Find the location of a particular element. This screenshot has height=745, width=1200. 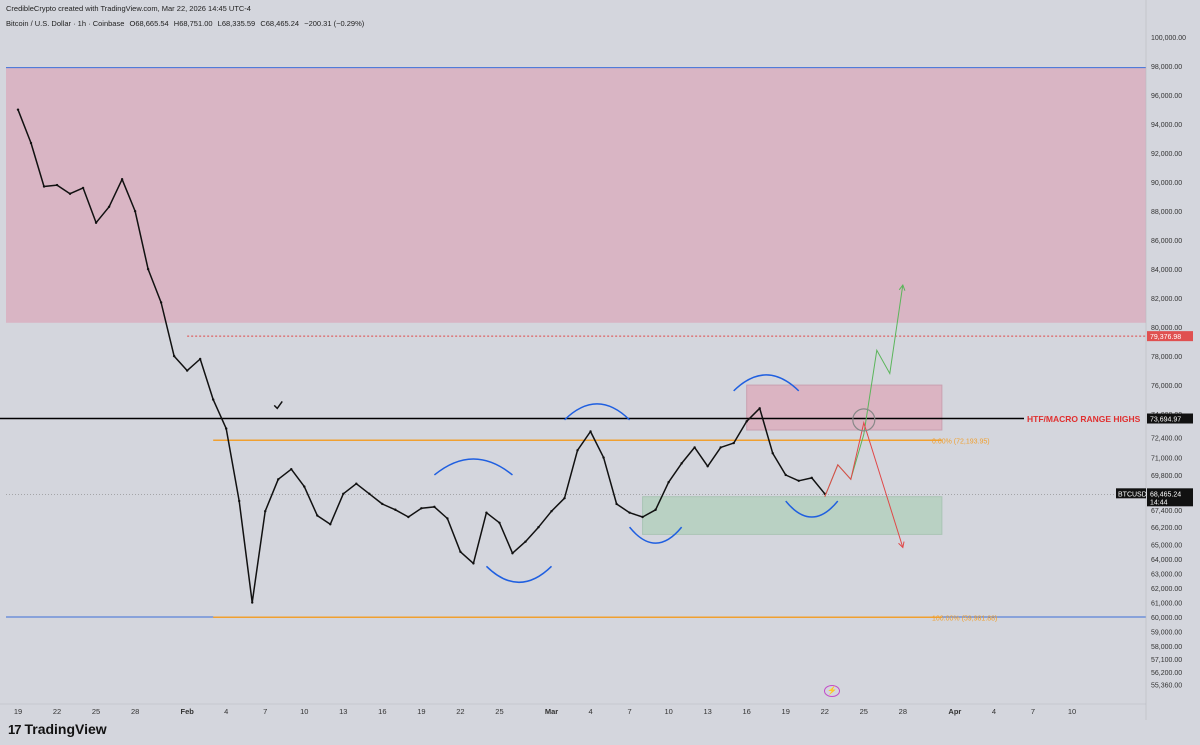

x-tick-label: Apr is located at coordinates (954, 711).